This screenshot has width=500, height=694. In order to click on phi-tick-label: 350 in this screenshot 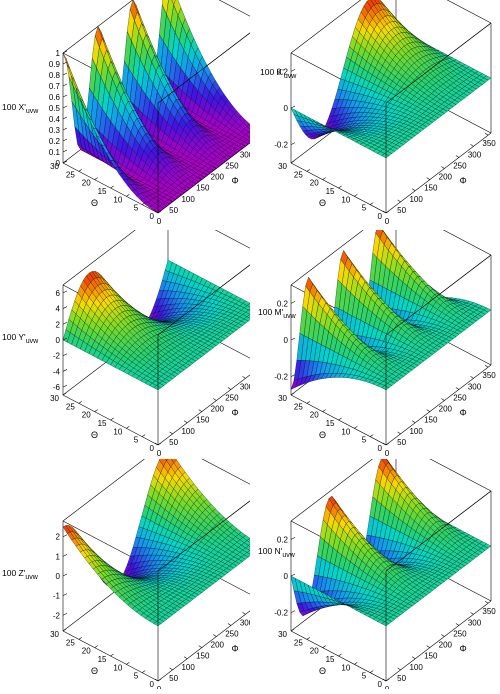, I will do `click(489, 375)`.